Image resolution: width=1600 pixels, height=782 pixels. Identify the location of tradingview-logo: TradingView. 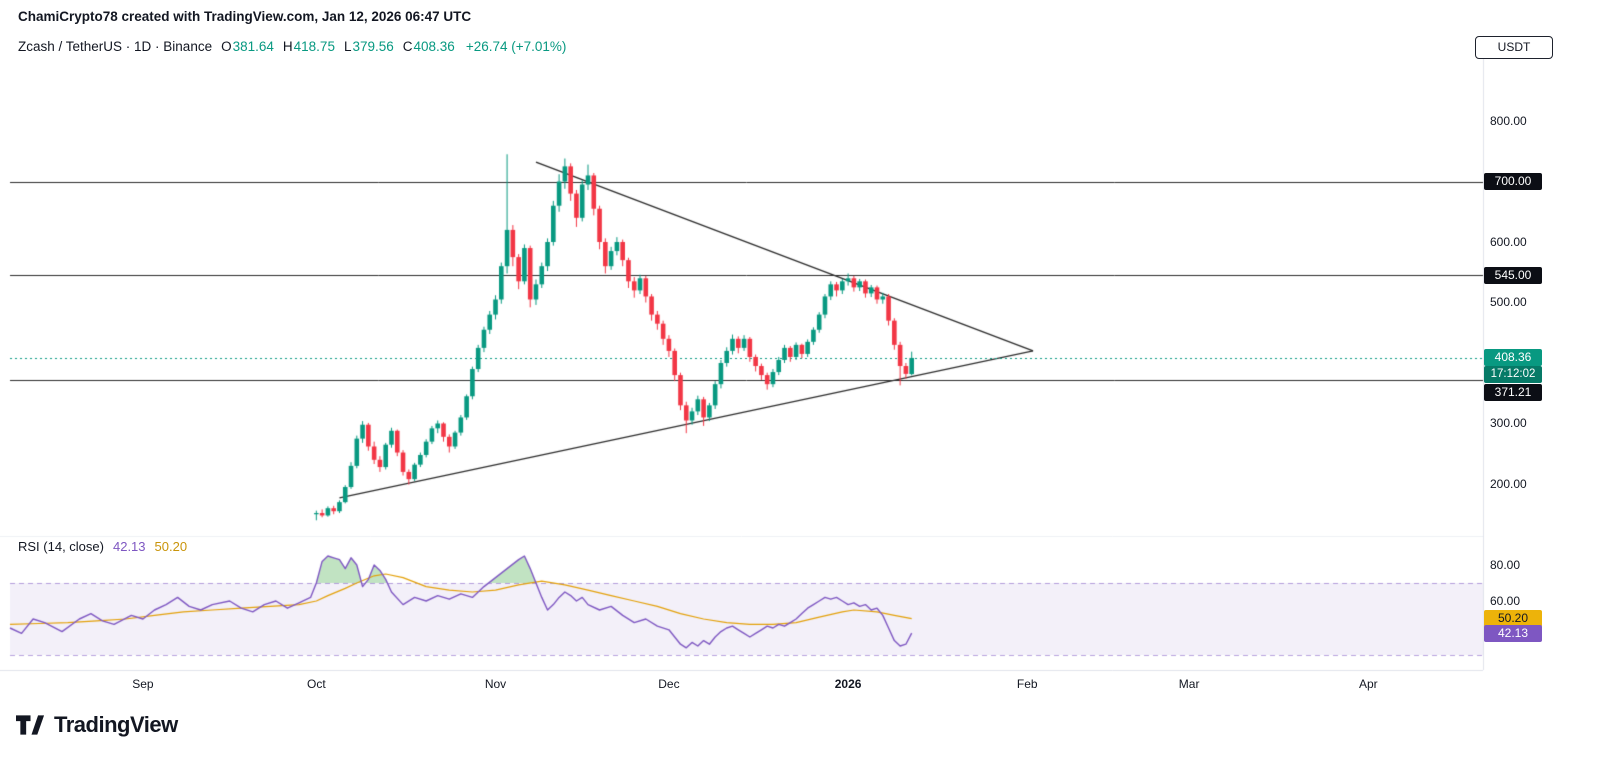
(97, 725).